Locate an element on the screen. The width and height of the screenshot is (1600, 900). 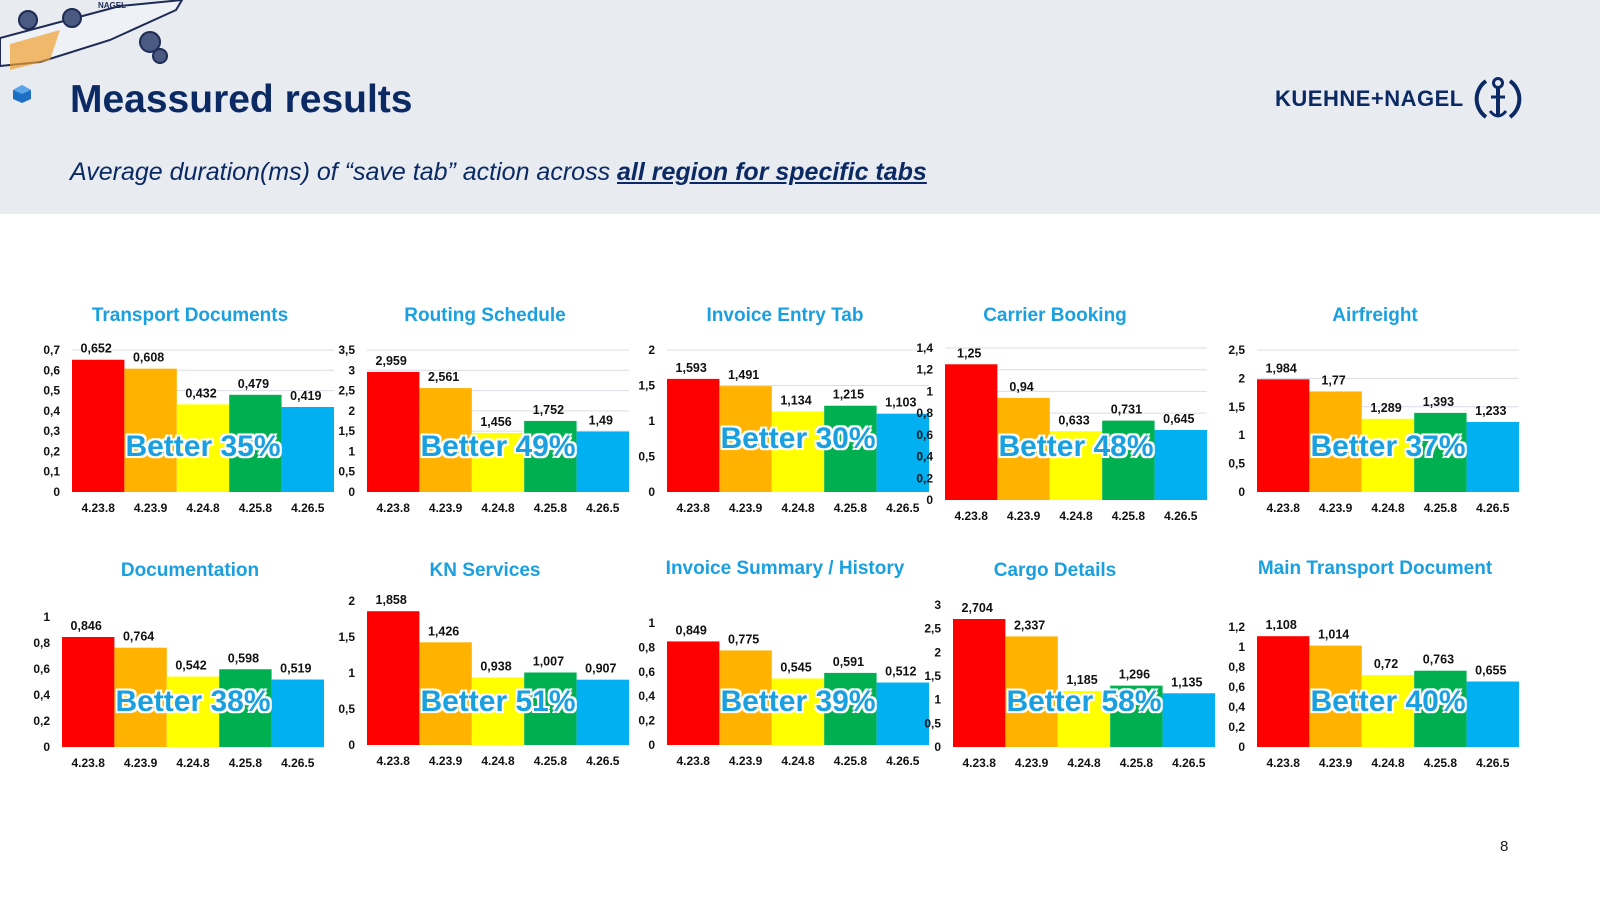
improvement-annotation: Better 39% is located at coordinates (798, 701).